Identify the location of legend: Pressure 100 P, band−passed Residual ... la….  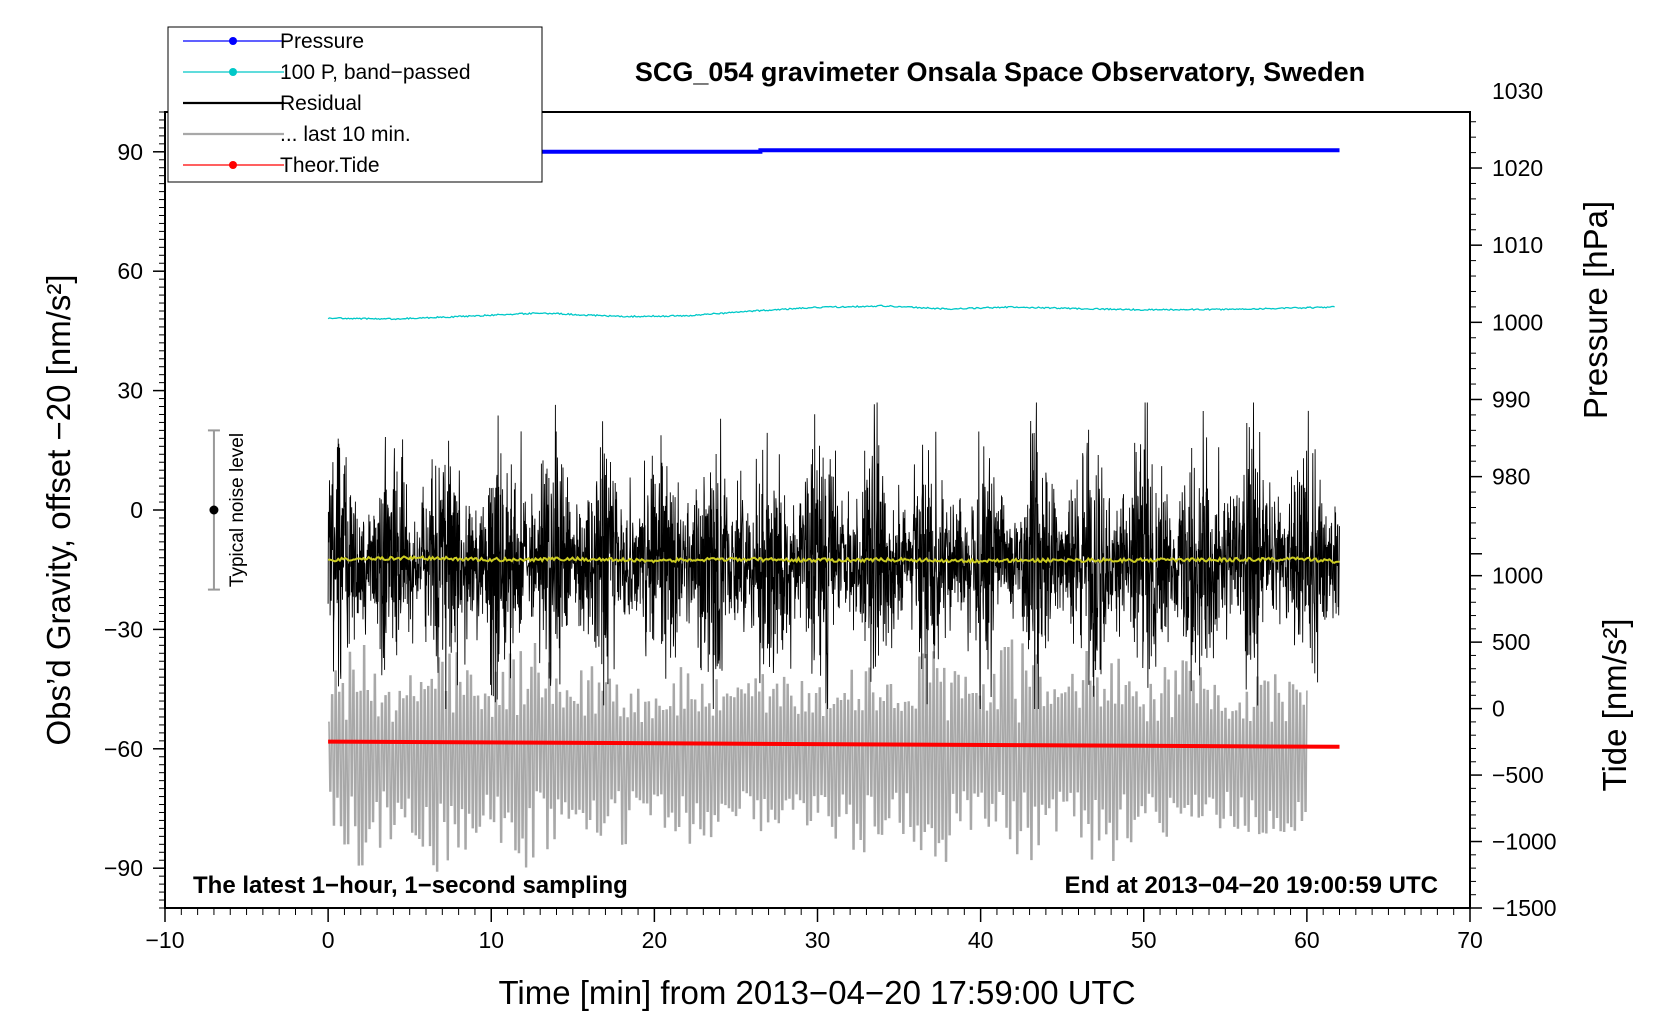
(355, 104).